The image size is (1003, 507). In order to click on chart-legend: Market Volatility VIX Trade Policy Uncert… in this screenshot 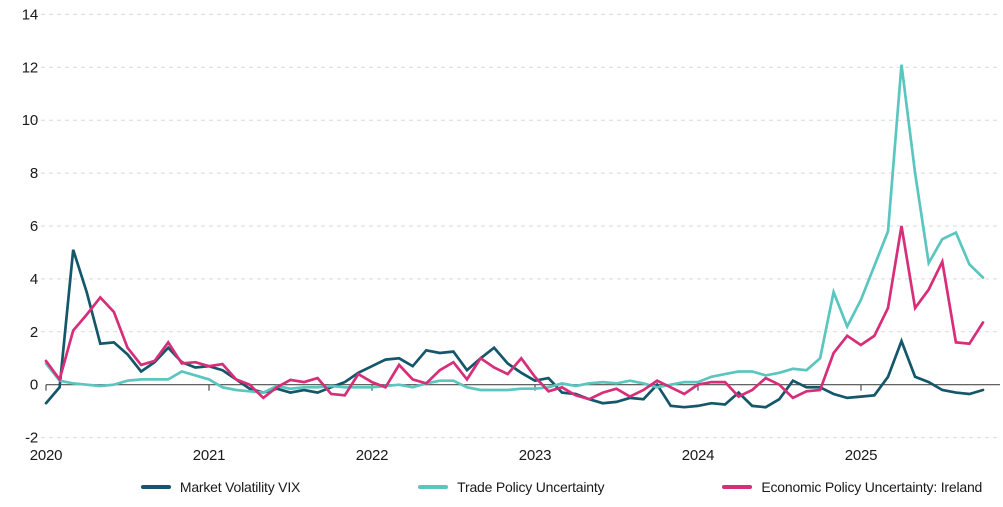, I will do `click(501, 487)`.